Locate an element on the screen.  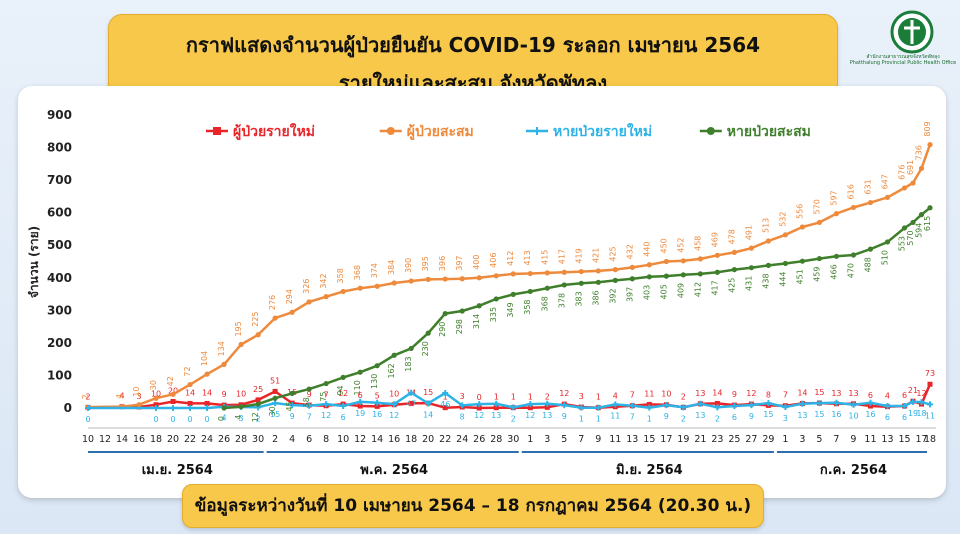
data-label: 358 is located at coordinates (340, 275).